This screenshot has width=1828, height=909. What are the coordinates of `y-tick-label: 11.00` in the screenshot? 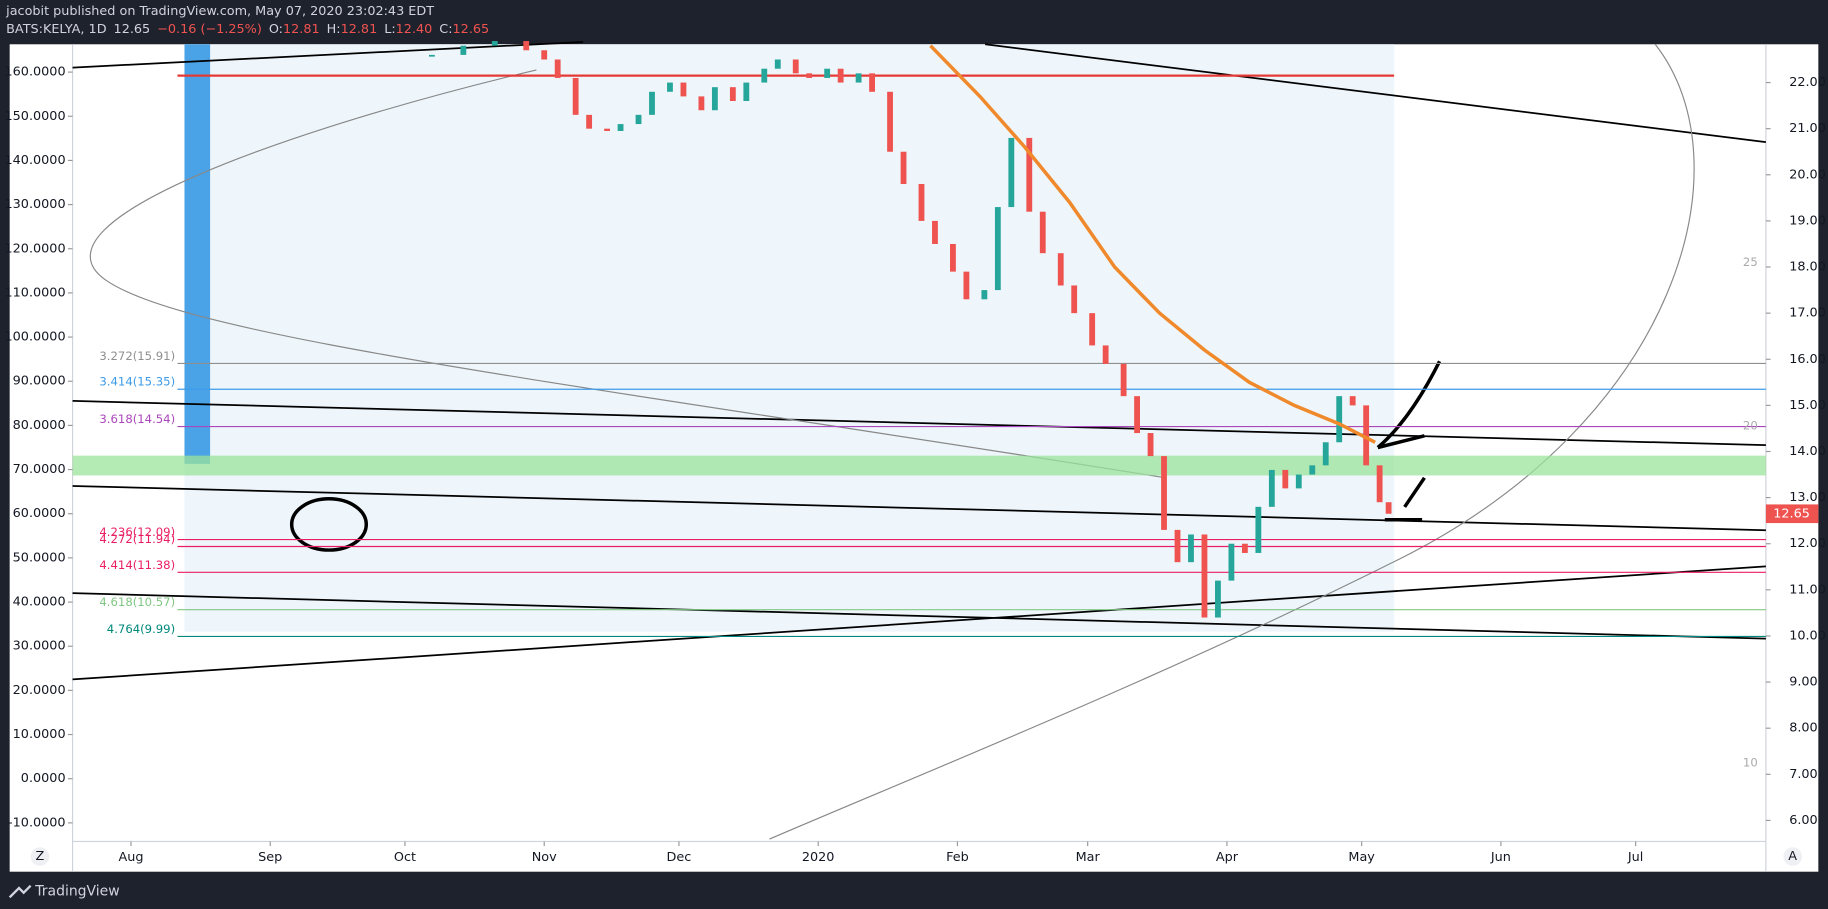 It's located at (1807, 589).